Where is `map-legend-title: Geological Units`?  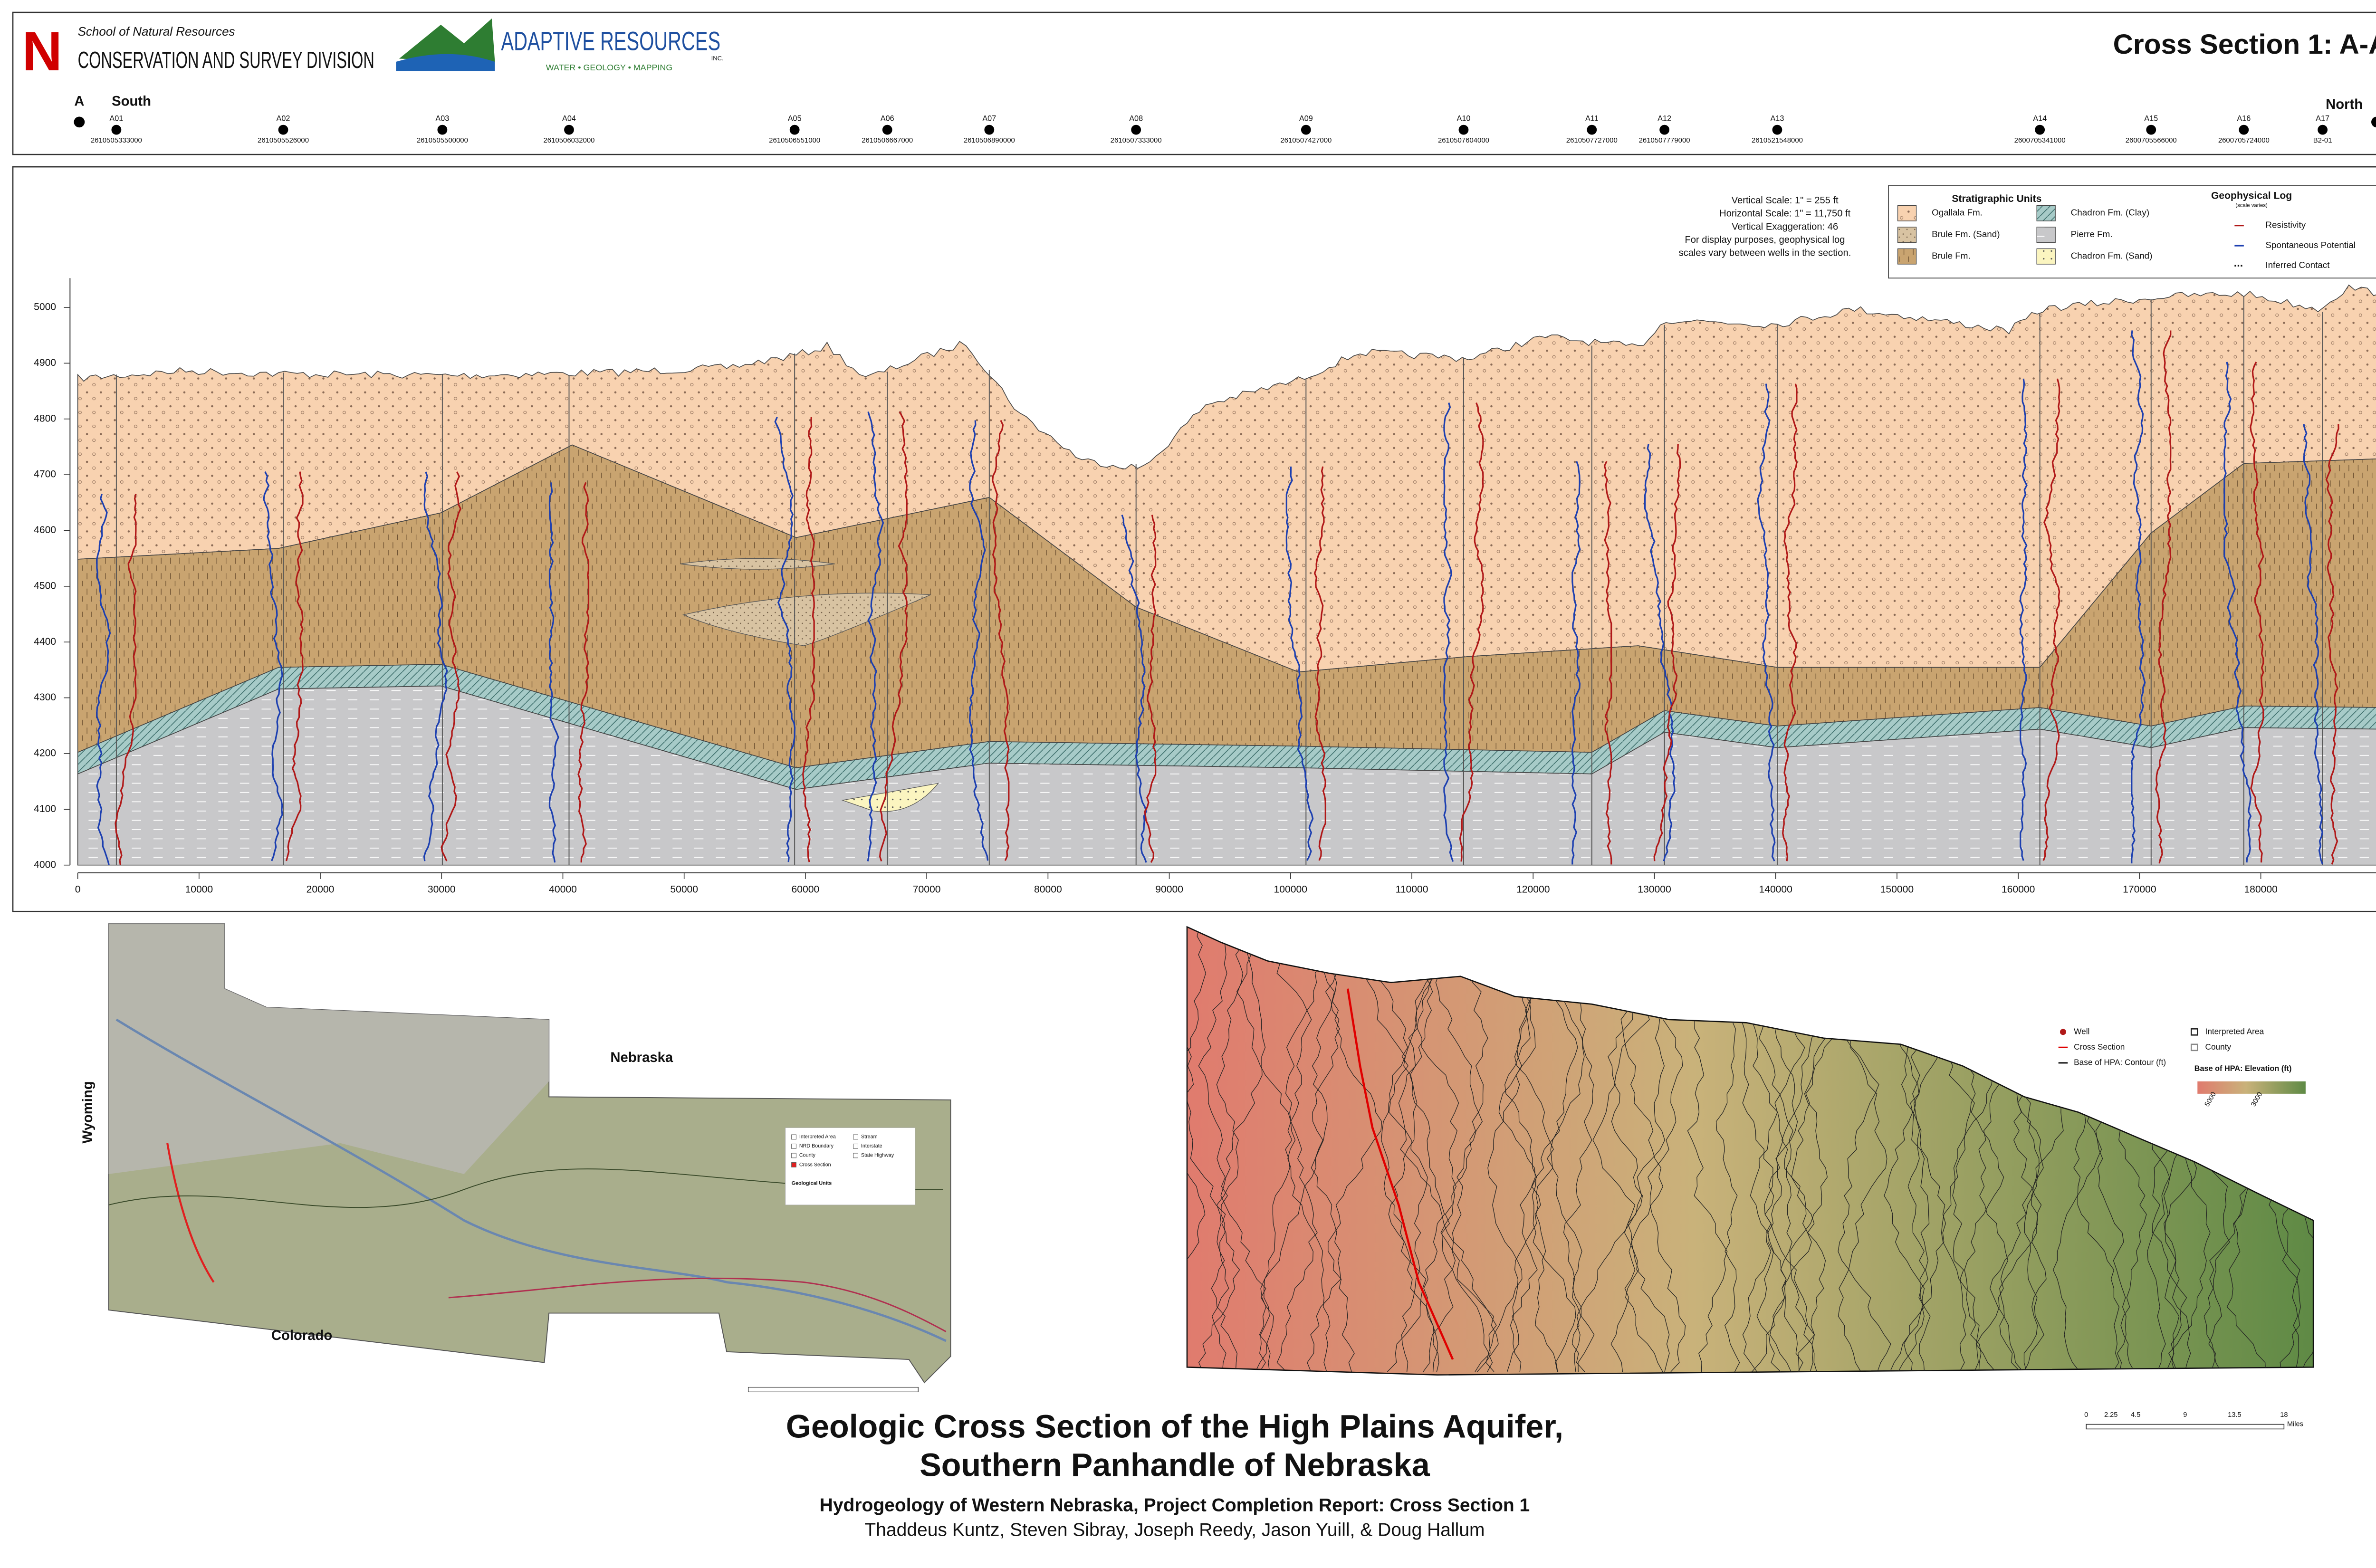 map-legend-title: Geological Units is located at coordinates (812, 1183).